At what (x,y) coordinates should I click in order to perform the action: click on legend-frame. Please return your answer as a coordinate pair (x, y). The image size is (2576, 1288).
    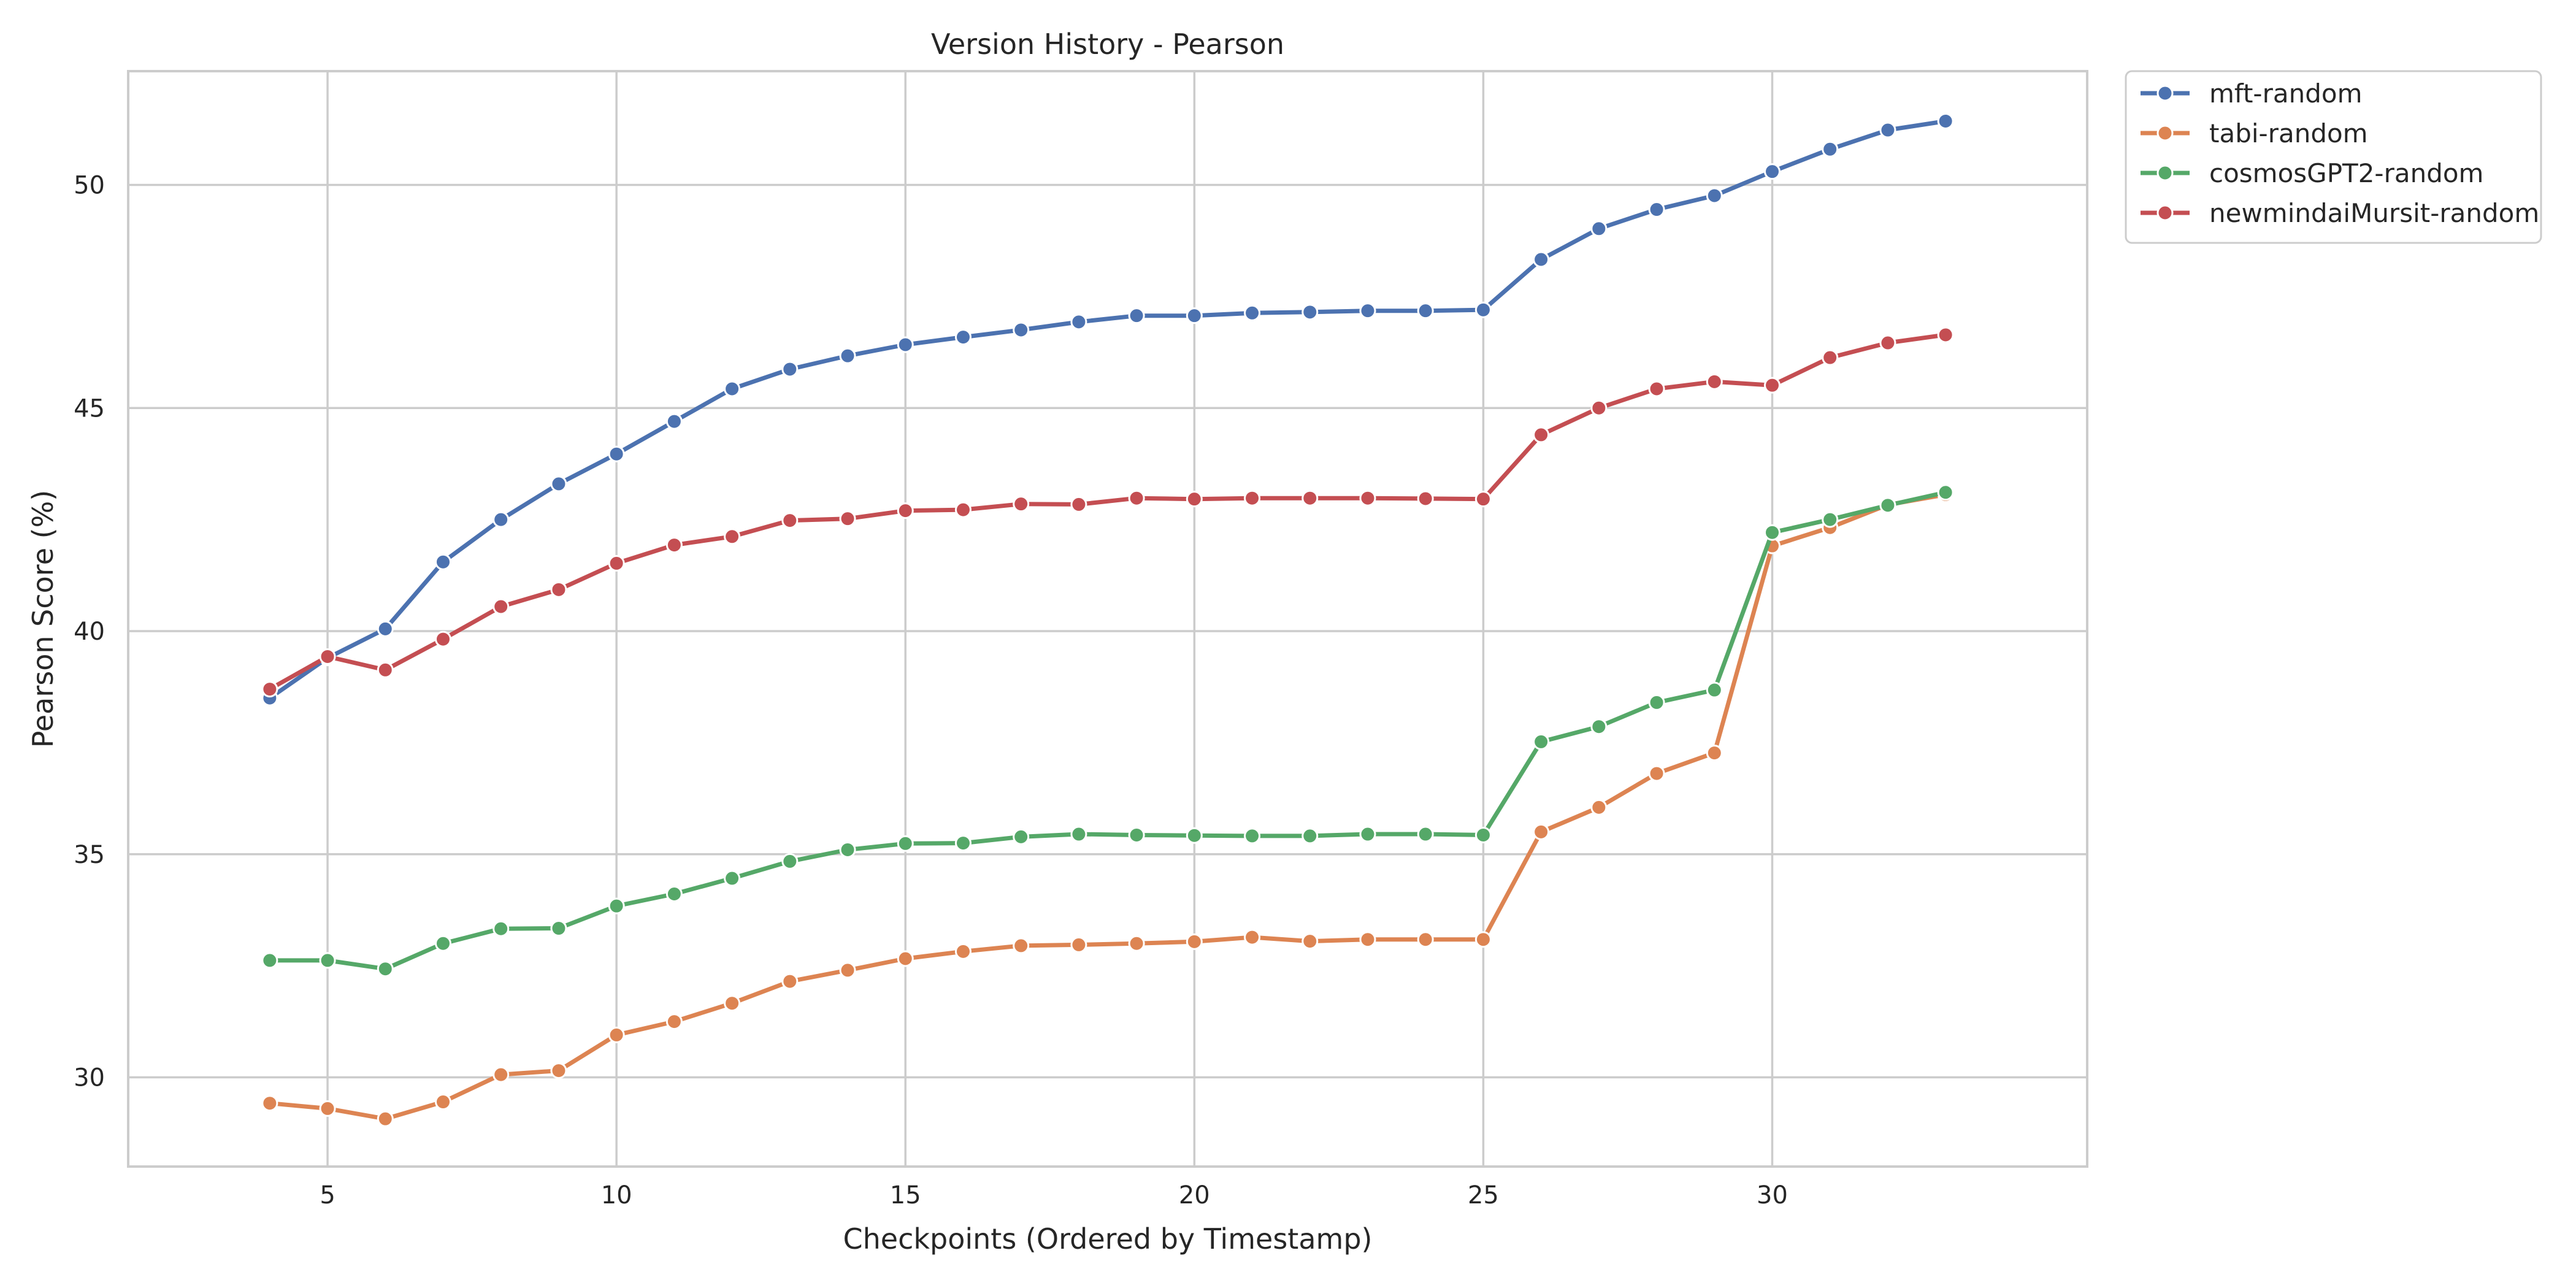
    Looking at the image, I should click on (2333, 157).